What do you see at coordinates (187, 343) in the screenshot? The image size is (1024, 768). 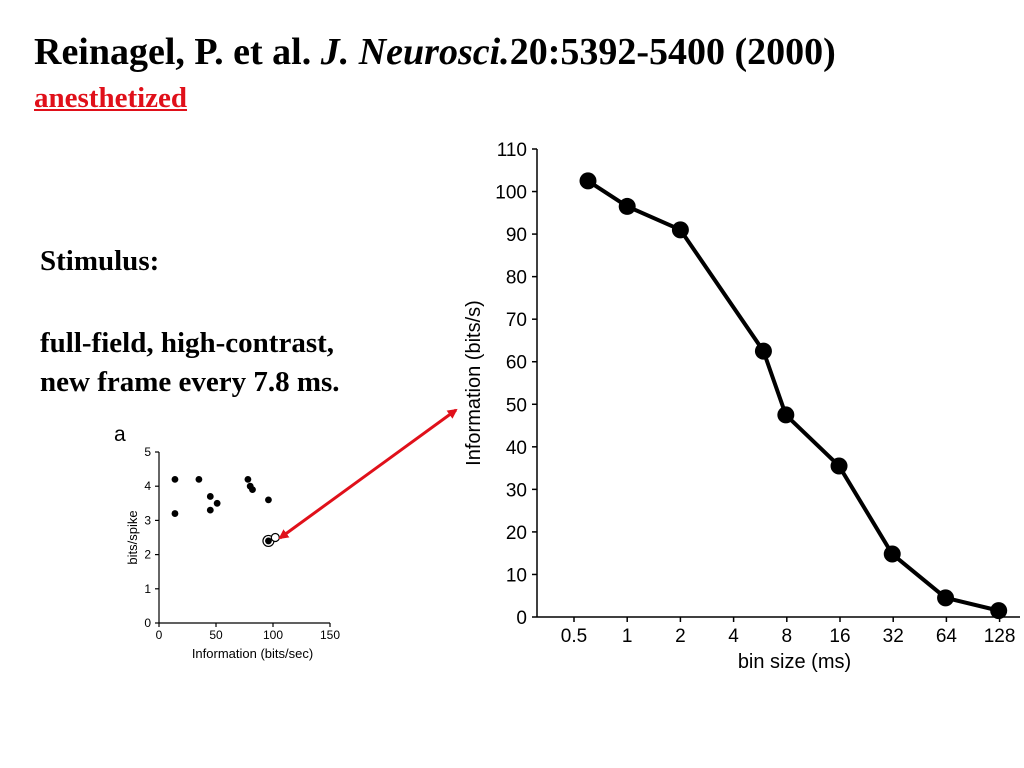 I see `stimulus-line-1: full-field, high-contrast,` at bounding box center [187, 343].